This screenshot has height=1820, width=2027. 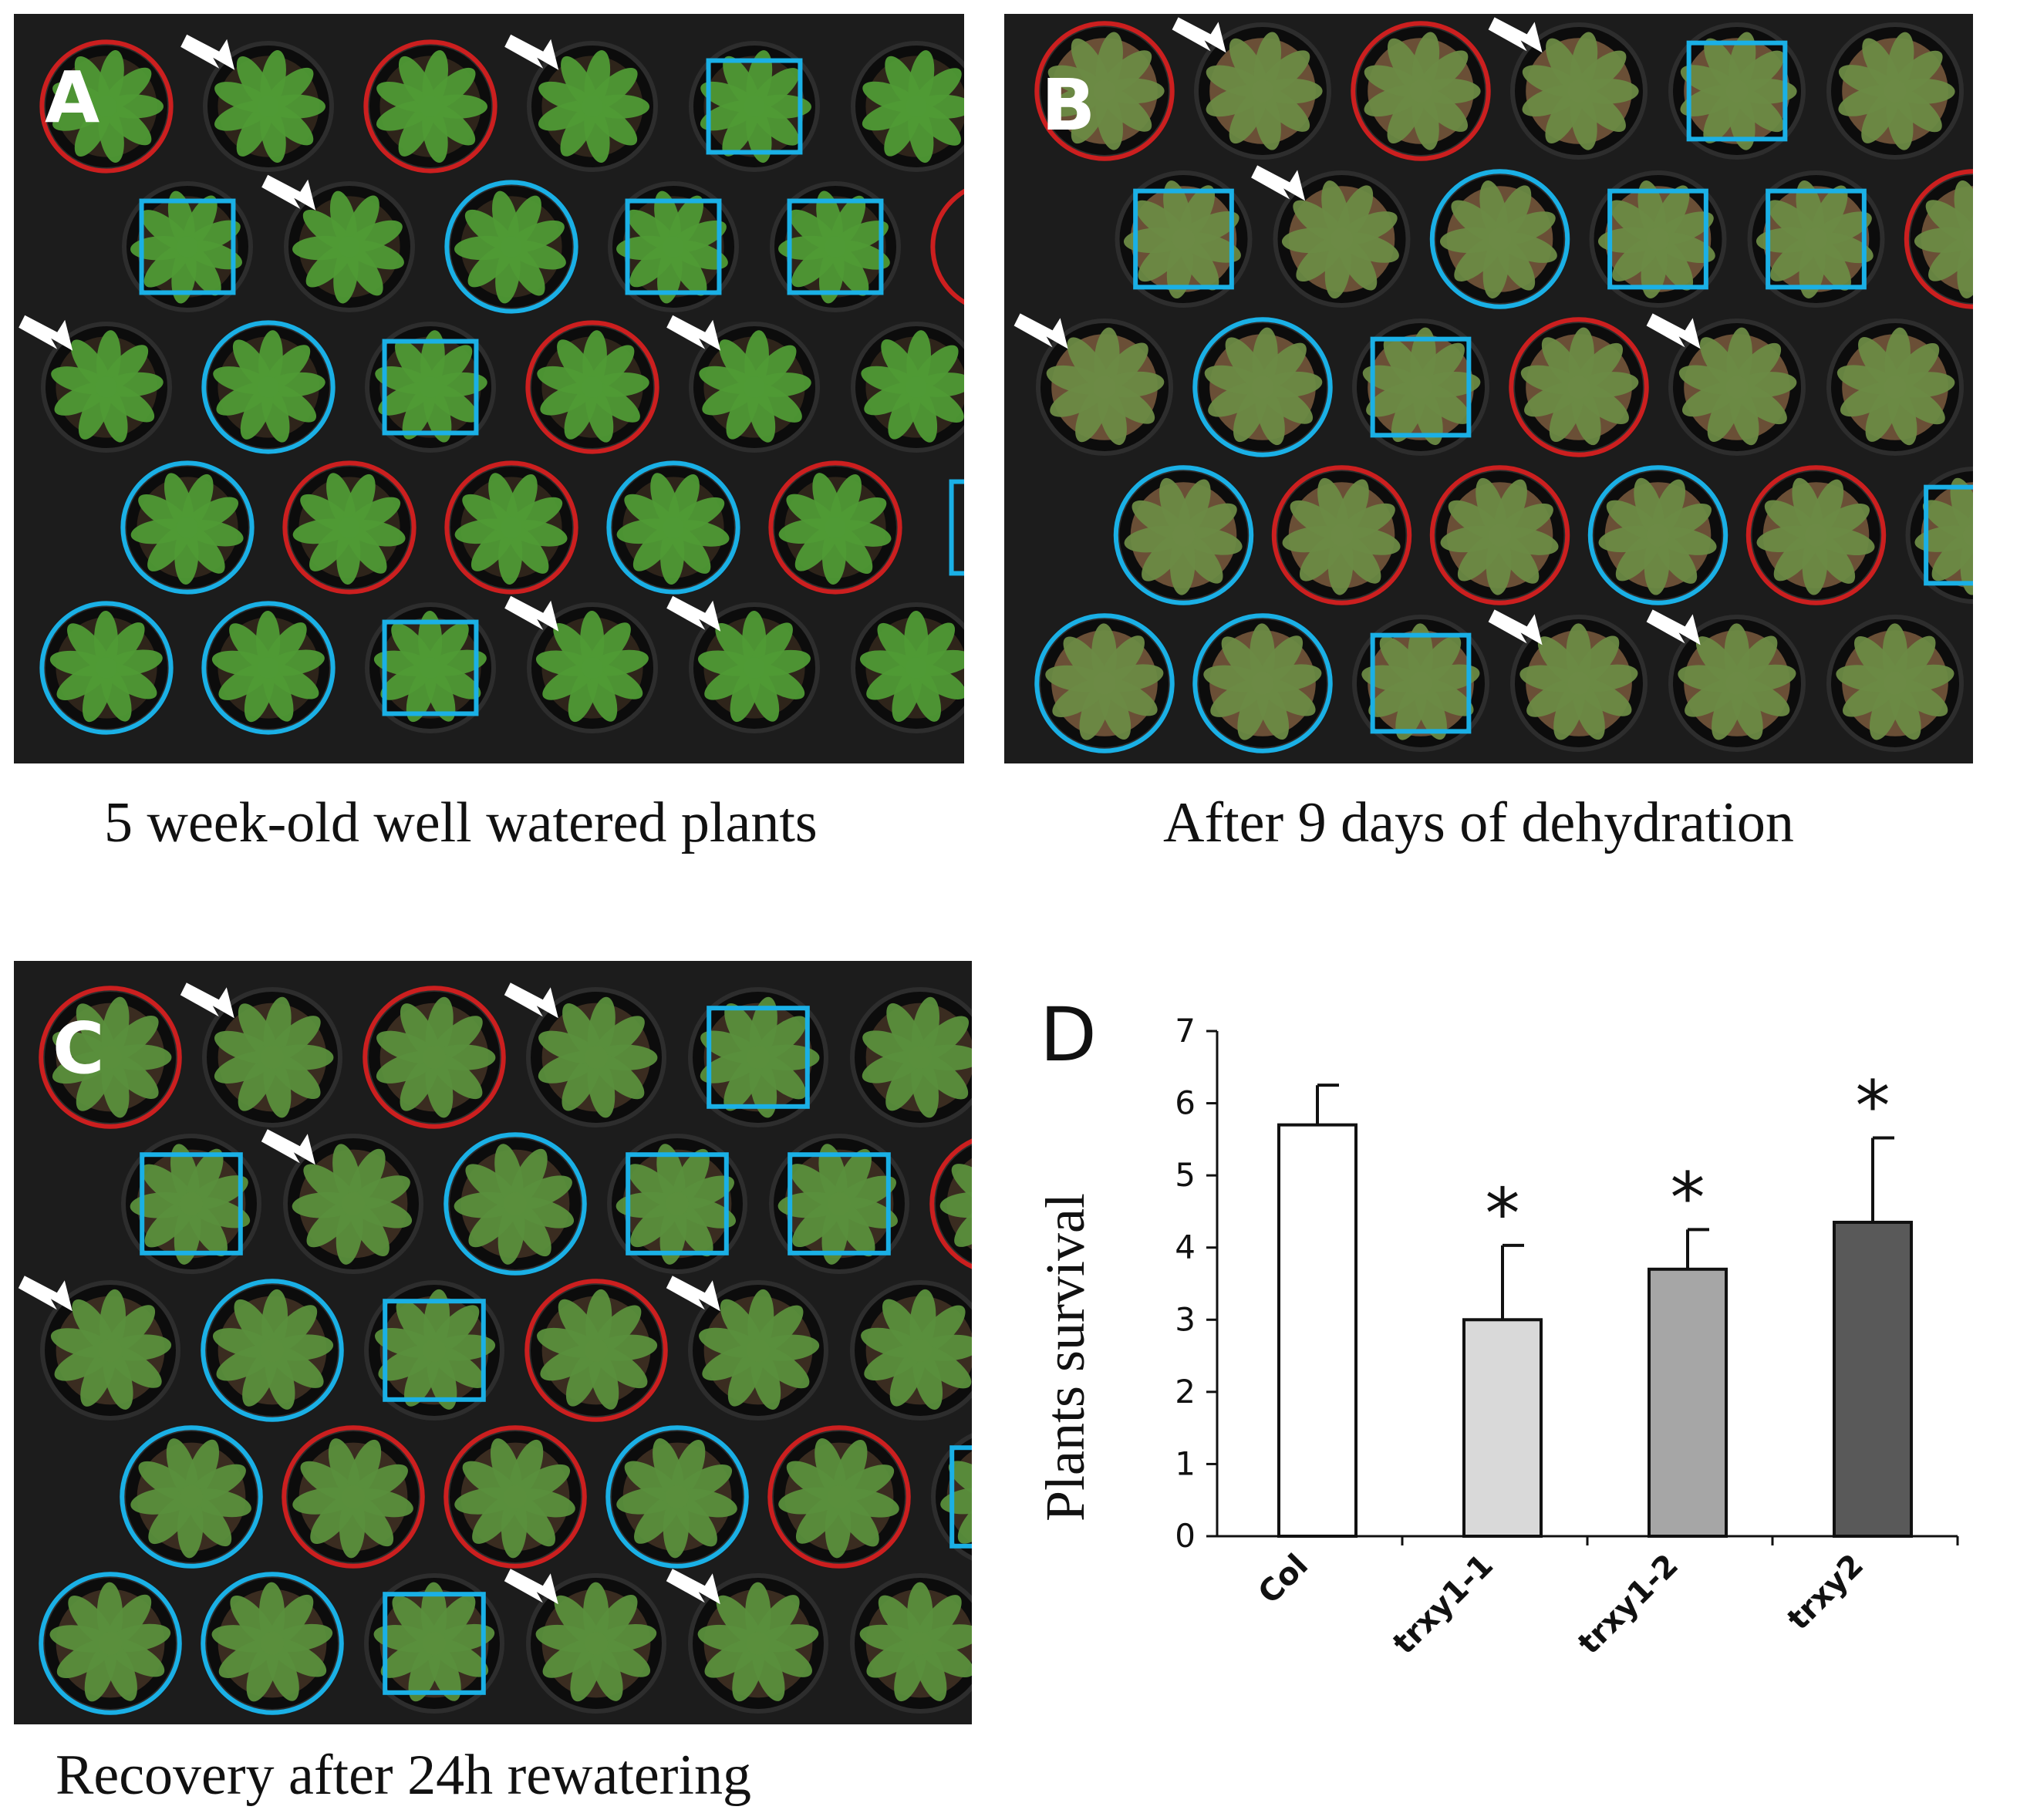 I want to click on panel-a-caption: 5 week-old well watered plants, so click(x=461, y=823).